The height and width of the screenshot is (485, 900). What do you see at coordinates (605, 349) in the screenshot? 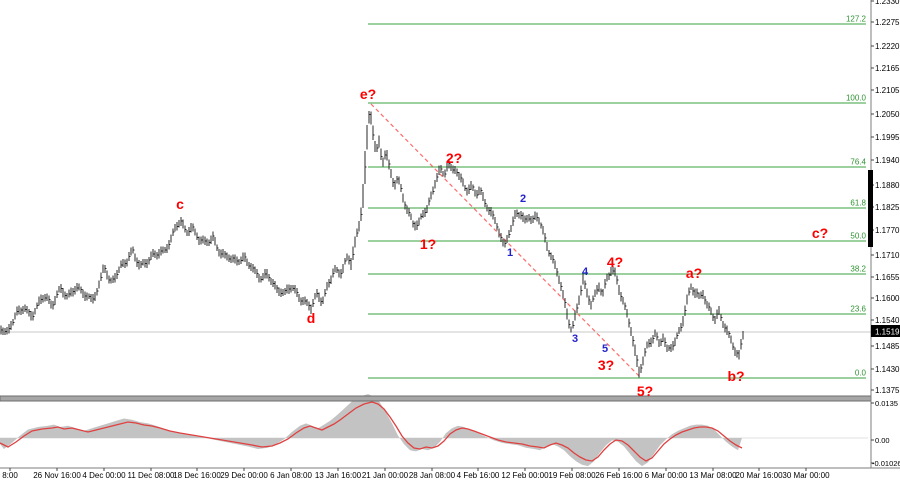
I see `wave-label-blue: 5` at bounding box center [605, 349].